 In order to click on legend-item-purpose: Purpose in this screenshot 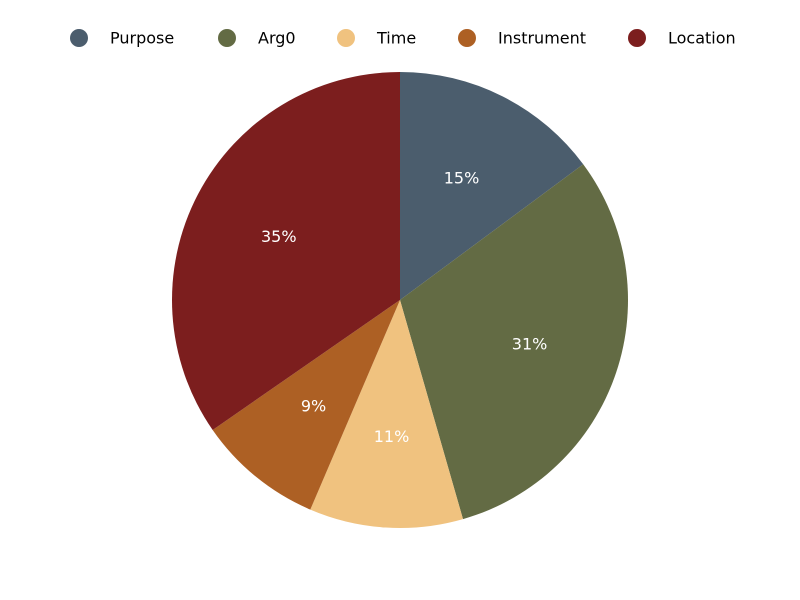, I will do `click(122, 38)`.